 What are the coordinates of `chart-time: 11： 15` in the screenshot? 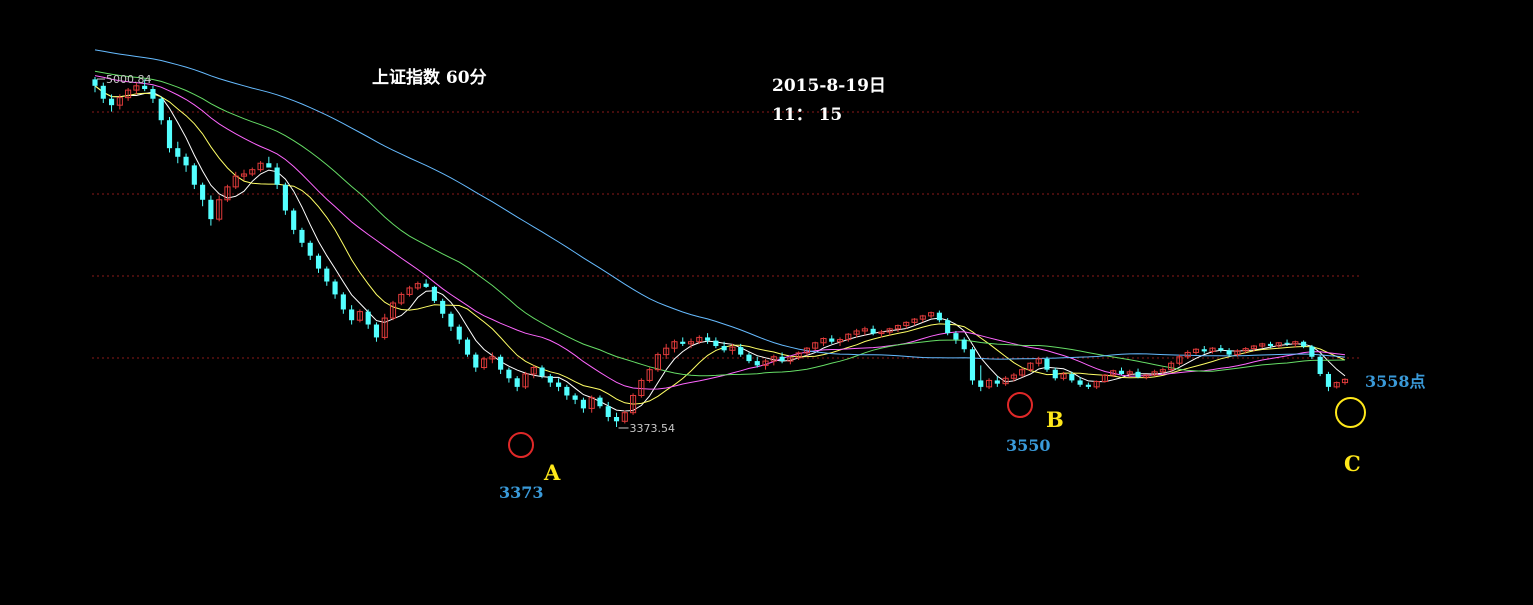 It's located at (807, 115).